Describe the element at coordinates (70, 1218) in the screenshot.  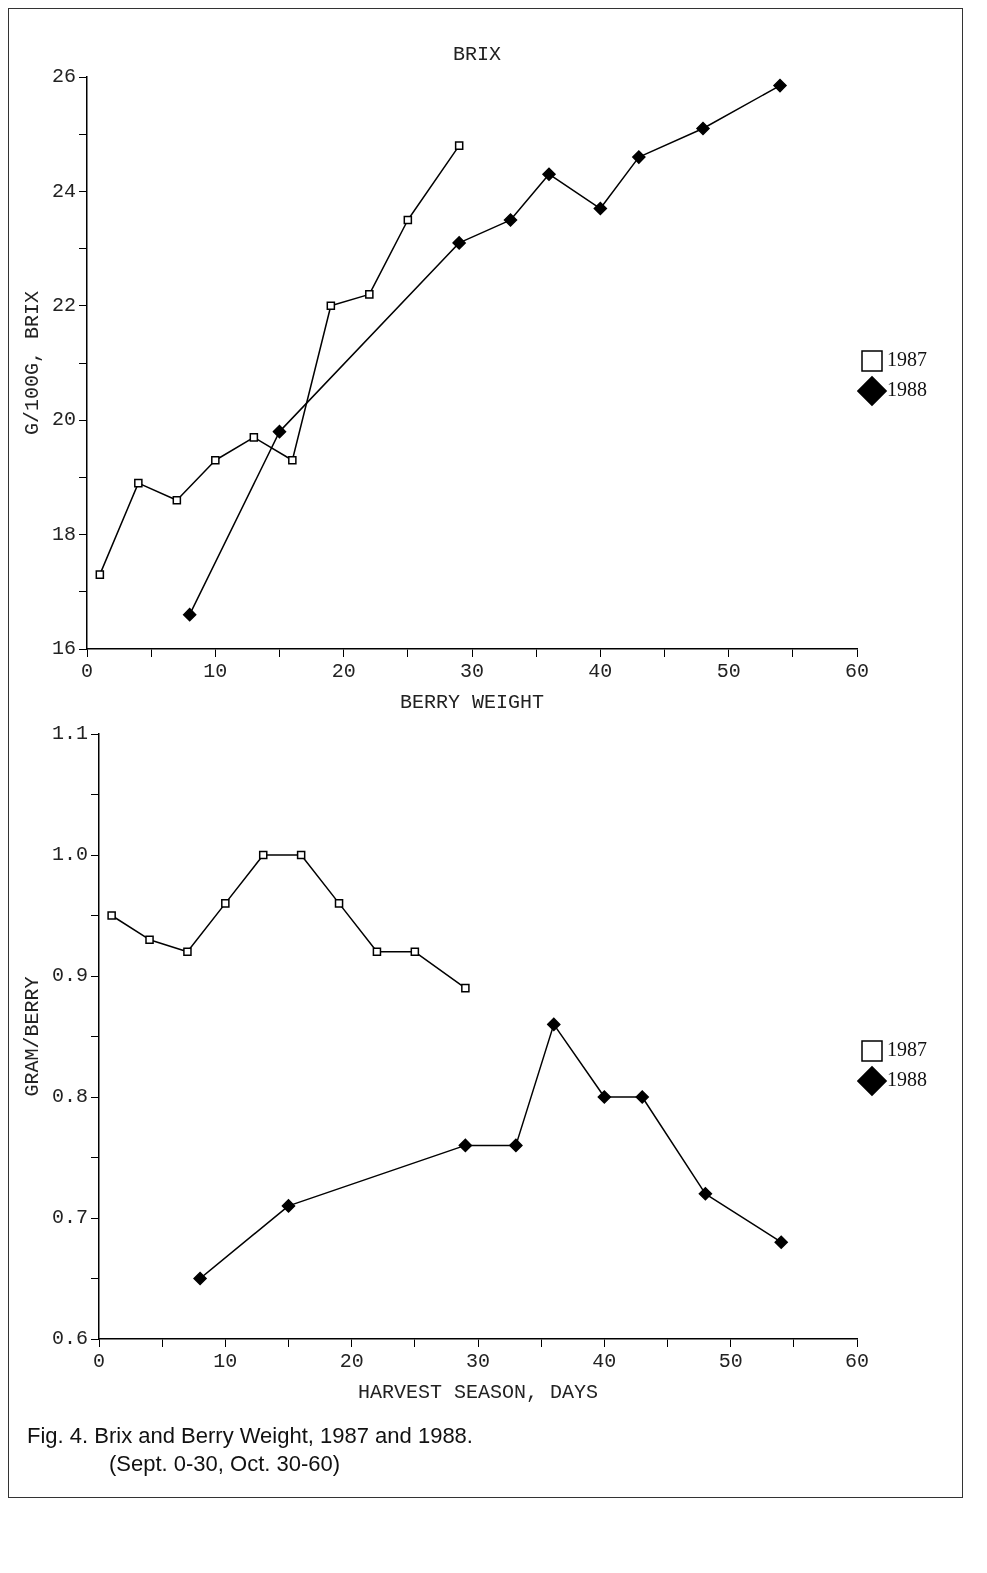
I see `y-tick-label: 0.7` at that location.